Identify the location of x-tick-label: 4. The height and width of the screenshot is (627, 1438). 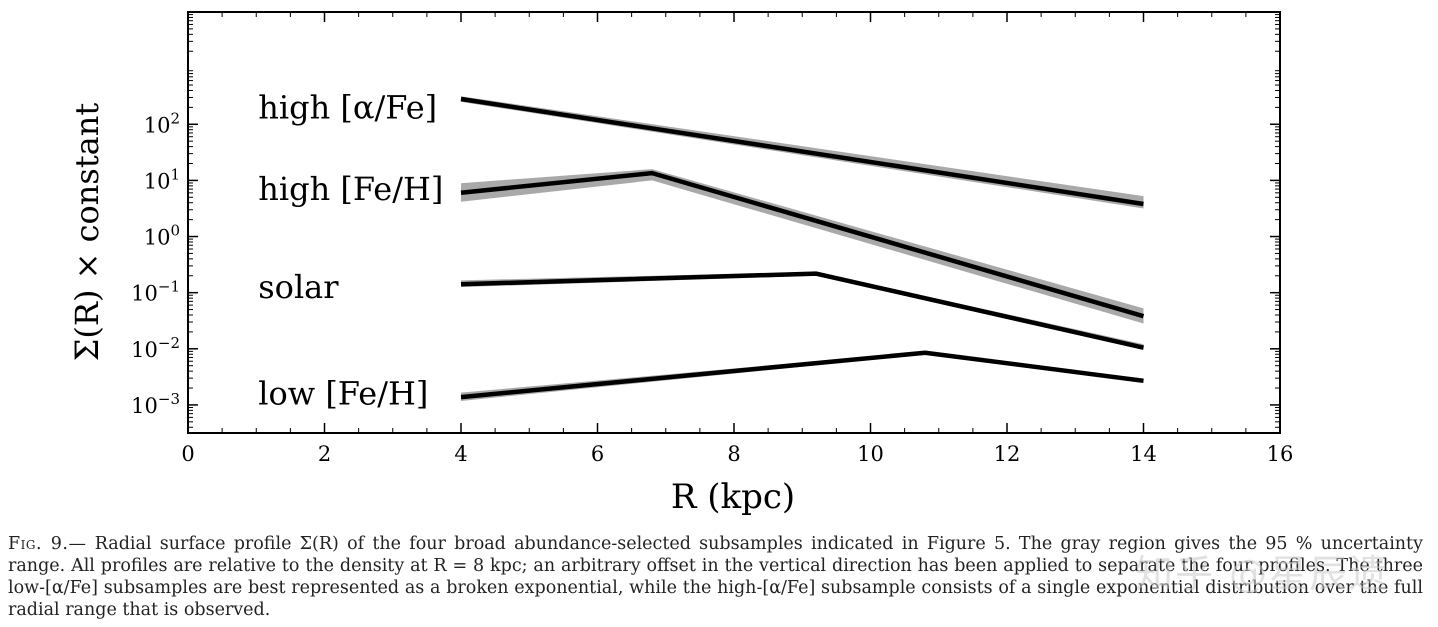
(460, 454).